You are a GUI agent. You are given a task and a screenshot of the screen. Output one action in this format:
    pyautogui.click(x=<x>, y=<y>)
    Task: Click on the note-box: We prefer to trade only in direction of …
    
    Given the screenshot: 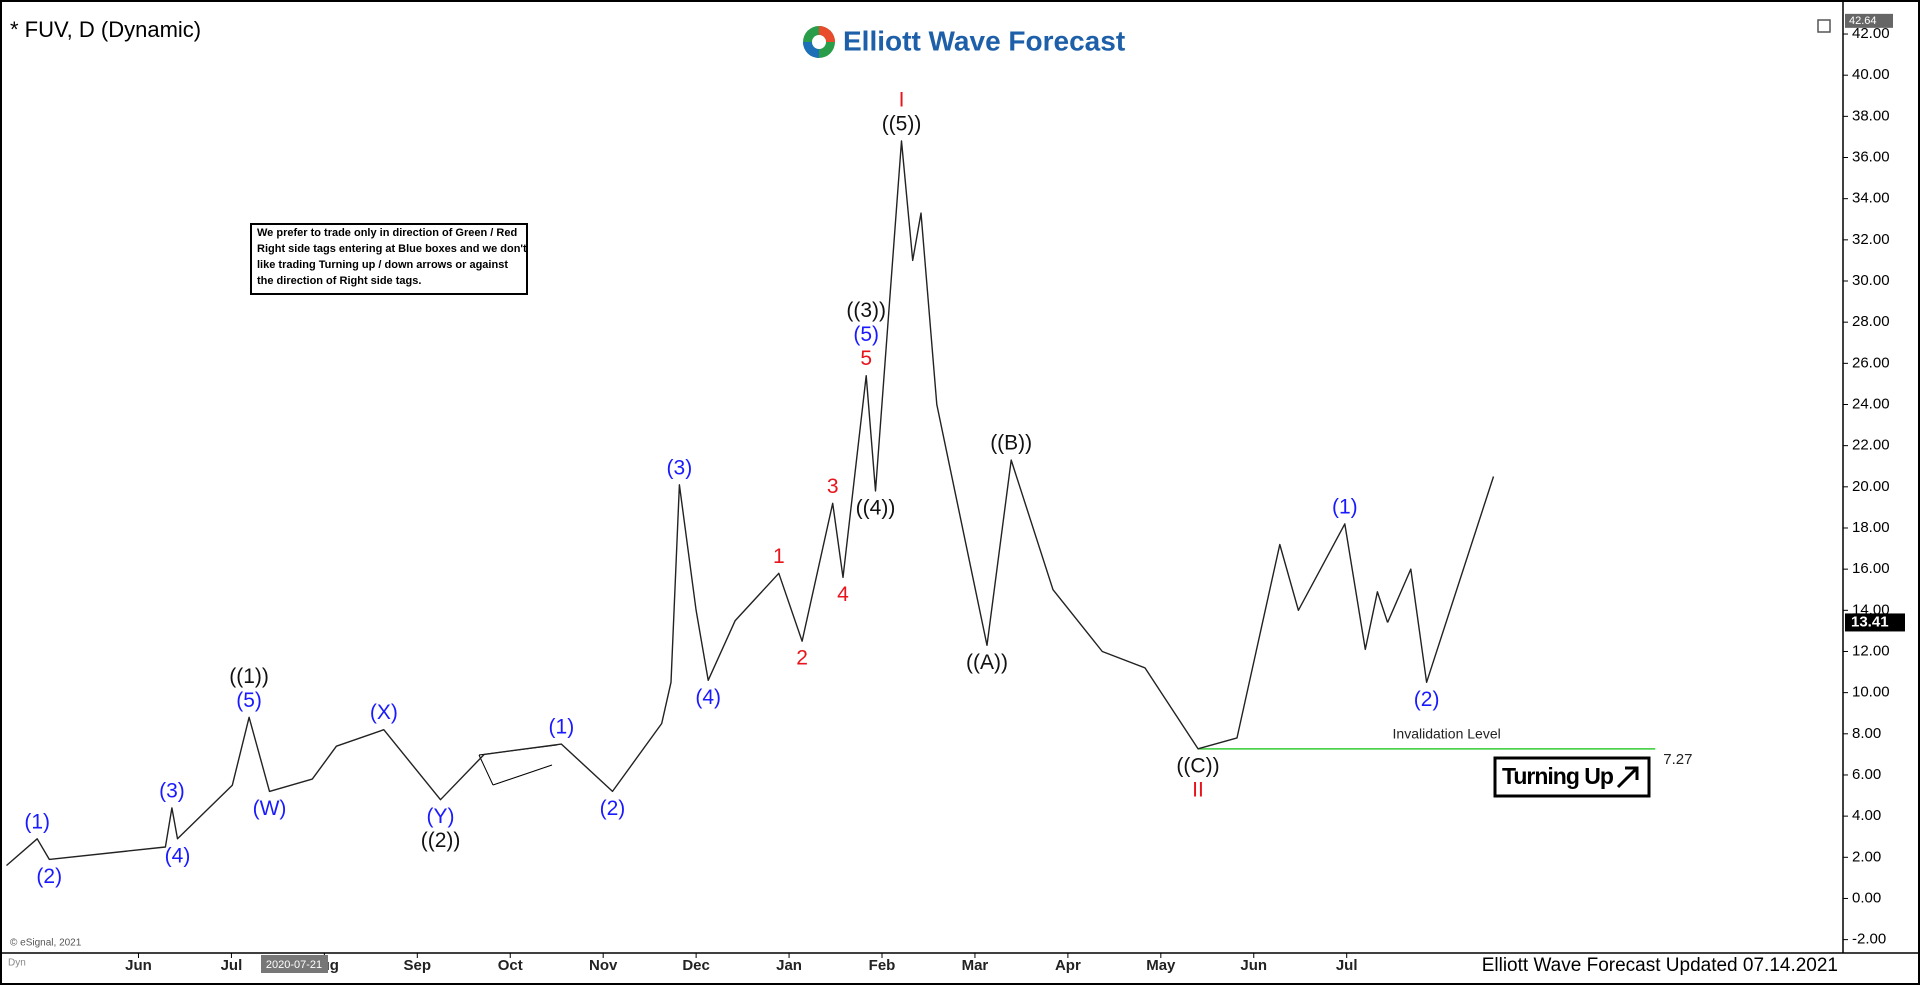 What is the action you would take?
    pyautogui.click(x=389, y=259)
    